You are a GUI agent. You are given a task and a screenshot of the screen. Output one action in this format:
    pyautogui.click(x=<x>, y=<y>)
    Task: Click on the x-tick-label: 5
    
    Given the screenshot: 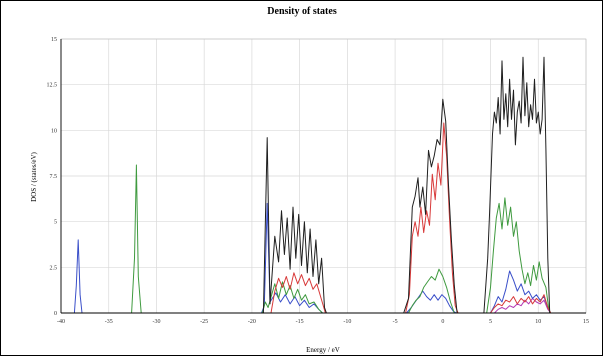 What is the action you would take?
    pyautogui.click(x=490, y=322)
    